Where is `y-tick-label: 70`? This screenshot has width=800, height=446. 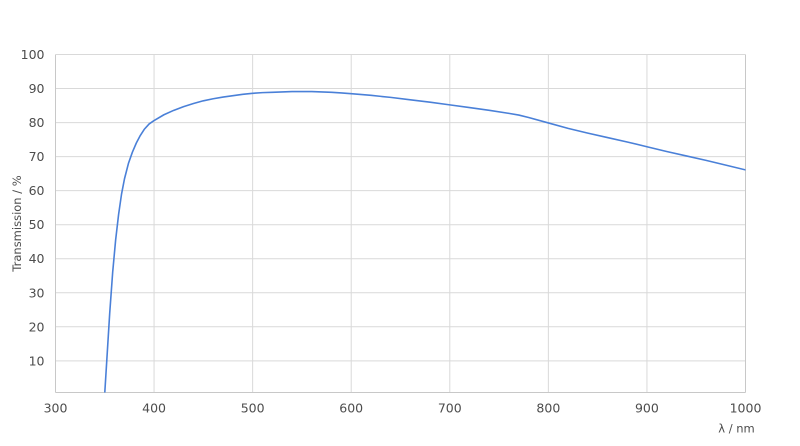
y-tick-label: 70 is located at coordinates (37, 156).